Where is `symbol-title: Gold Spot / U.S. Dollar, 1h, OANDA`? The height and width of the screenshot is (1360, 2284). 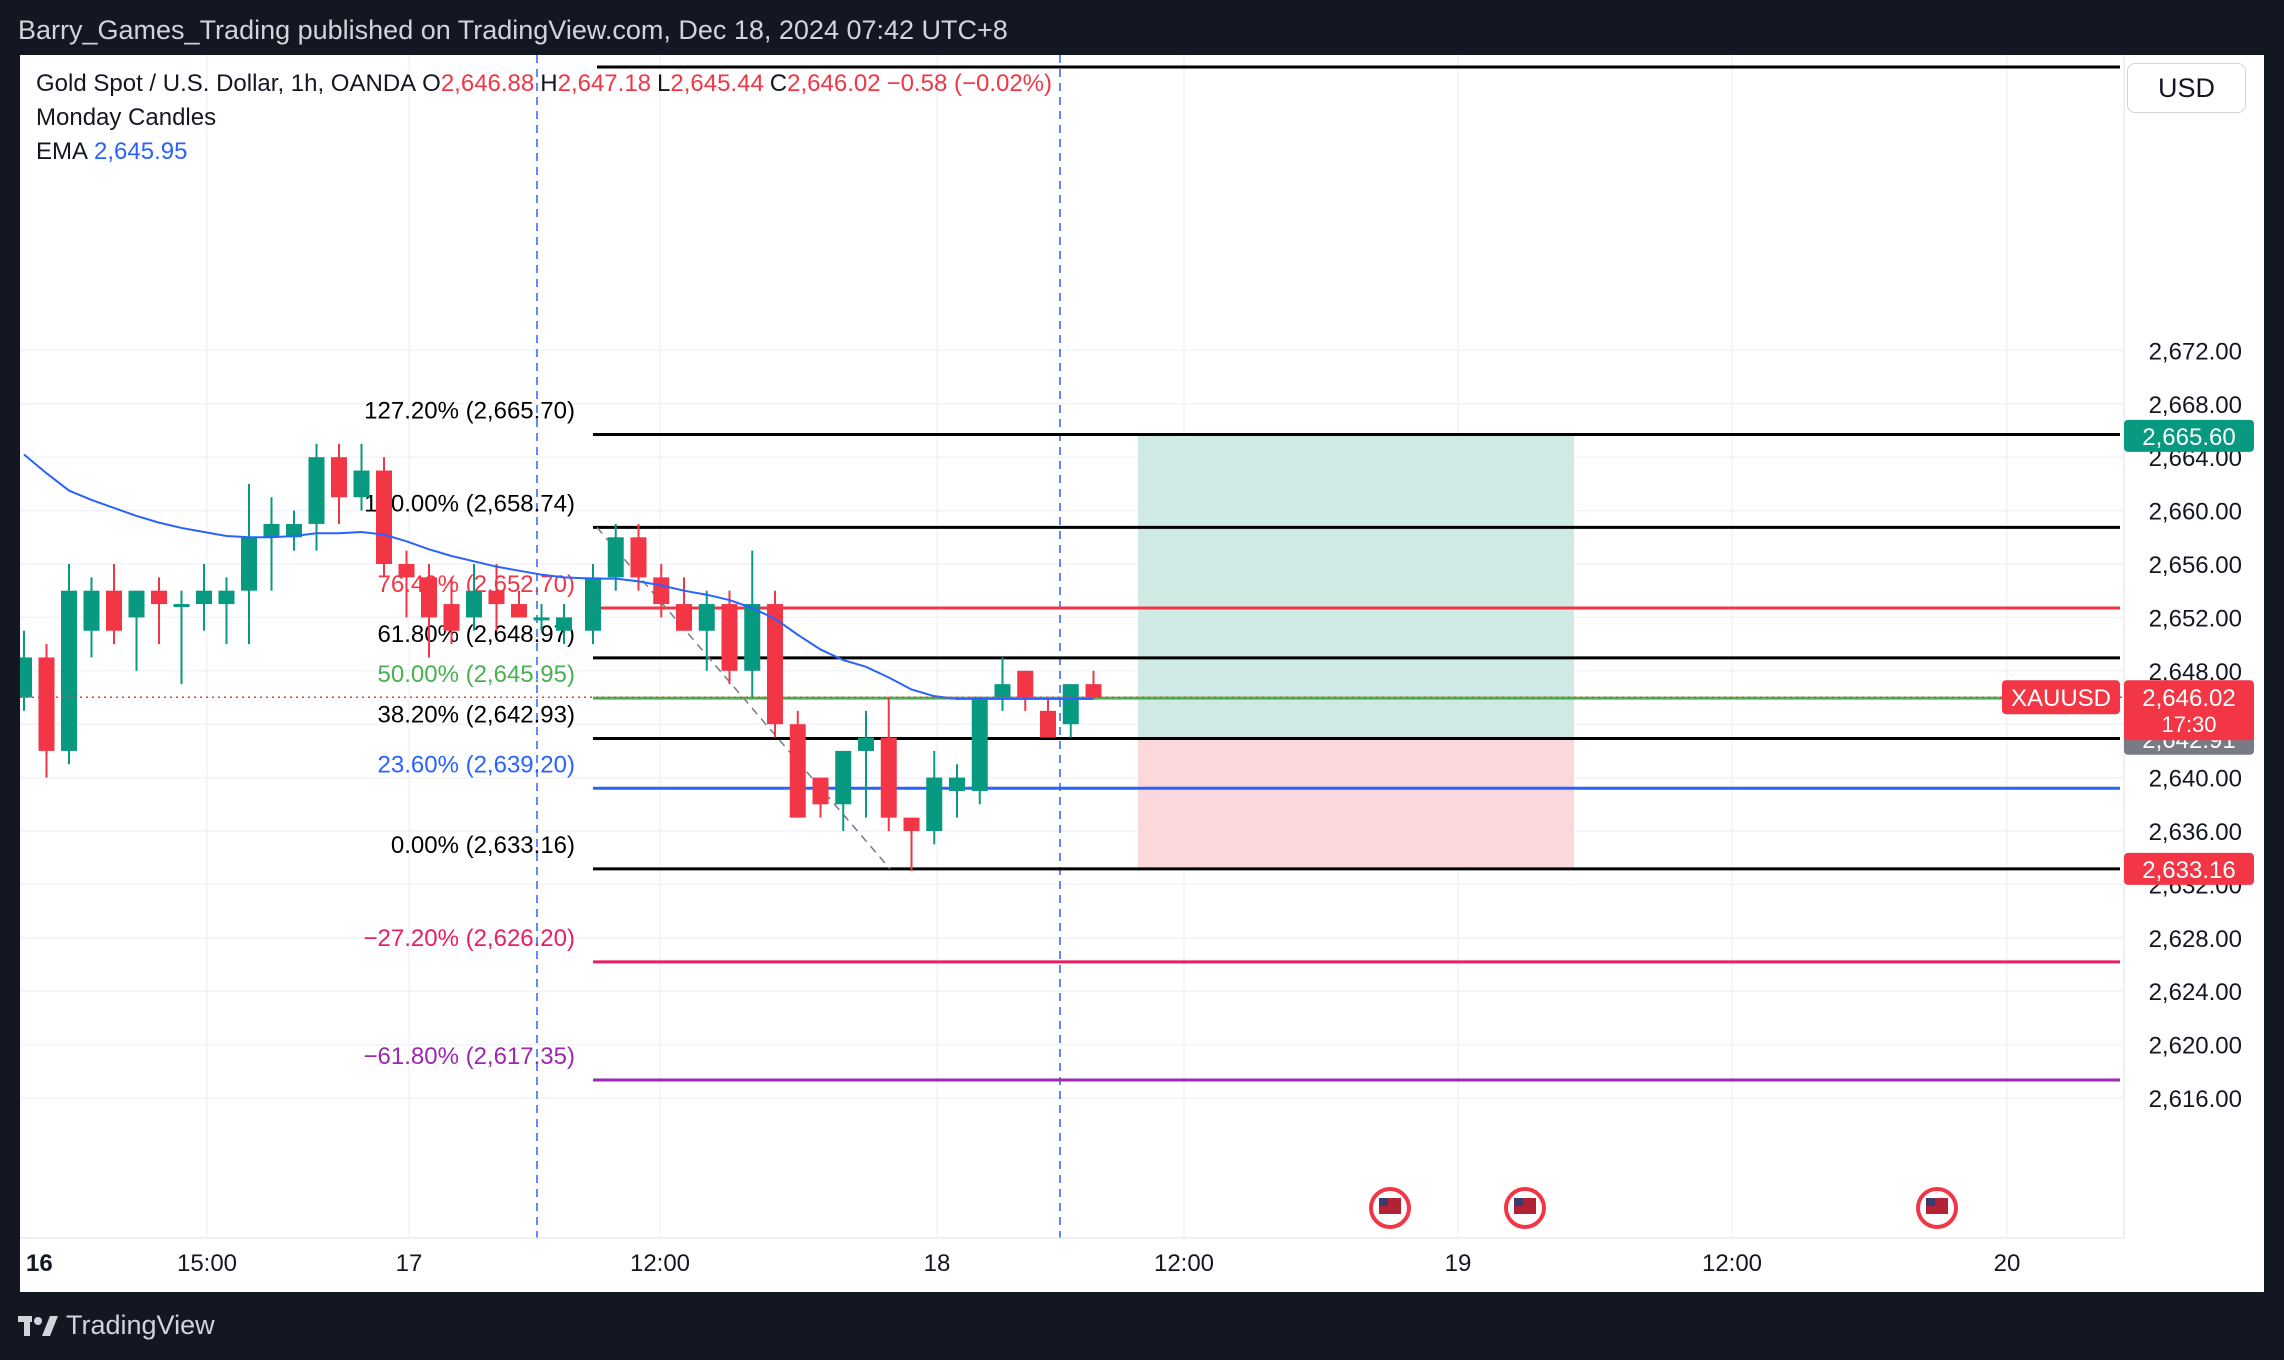 symbol-title: Gold Spot / U.S. Dollar, 1h, OANDA is located at coordinates (226, 83).